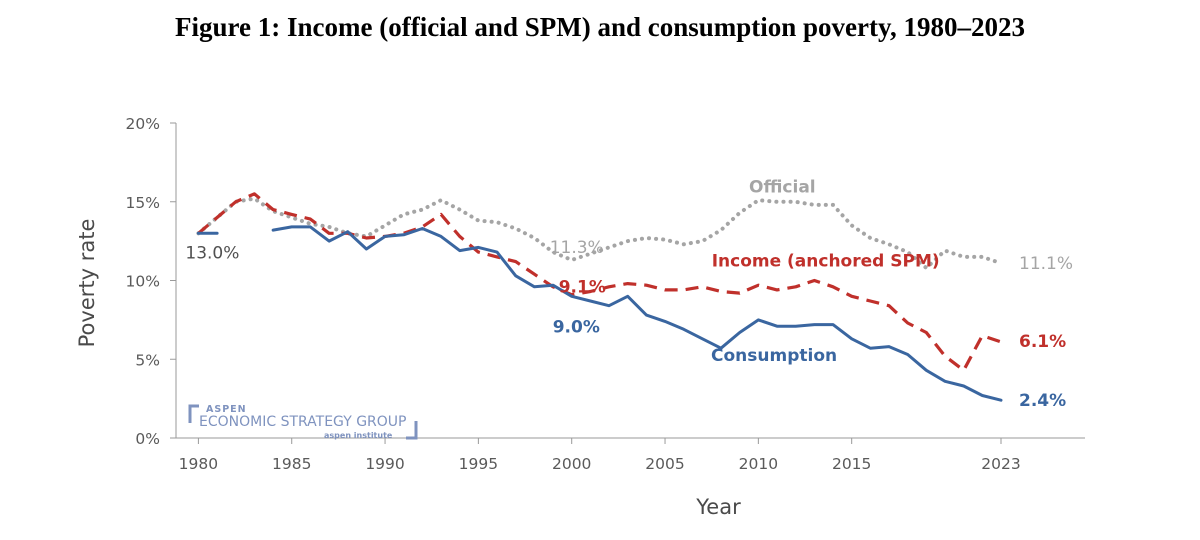 This screenshot has height=540, width=1200. What do you see at coordinates (212, 253) in the screenshot?
I see `annotation-label: 13.0%` at bounding box center [212, 253].